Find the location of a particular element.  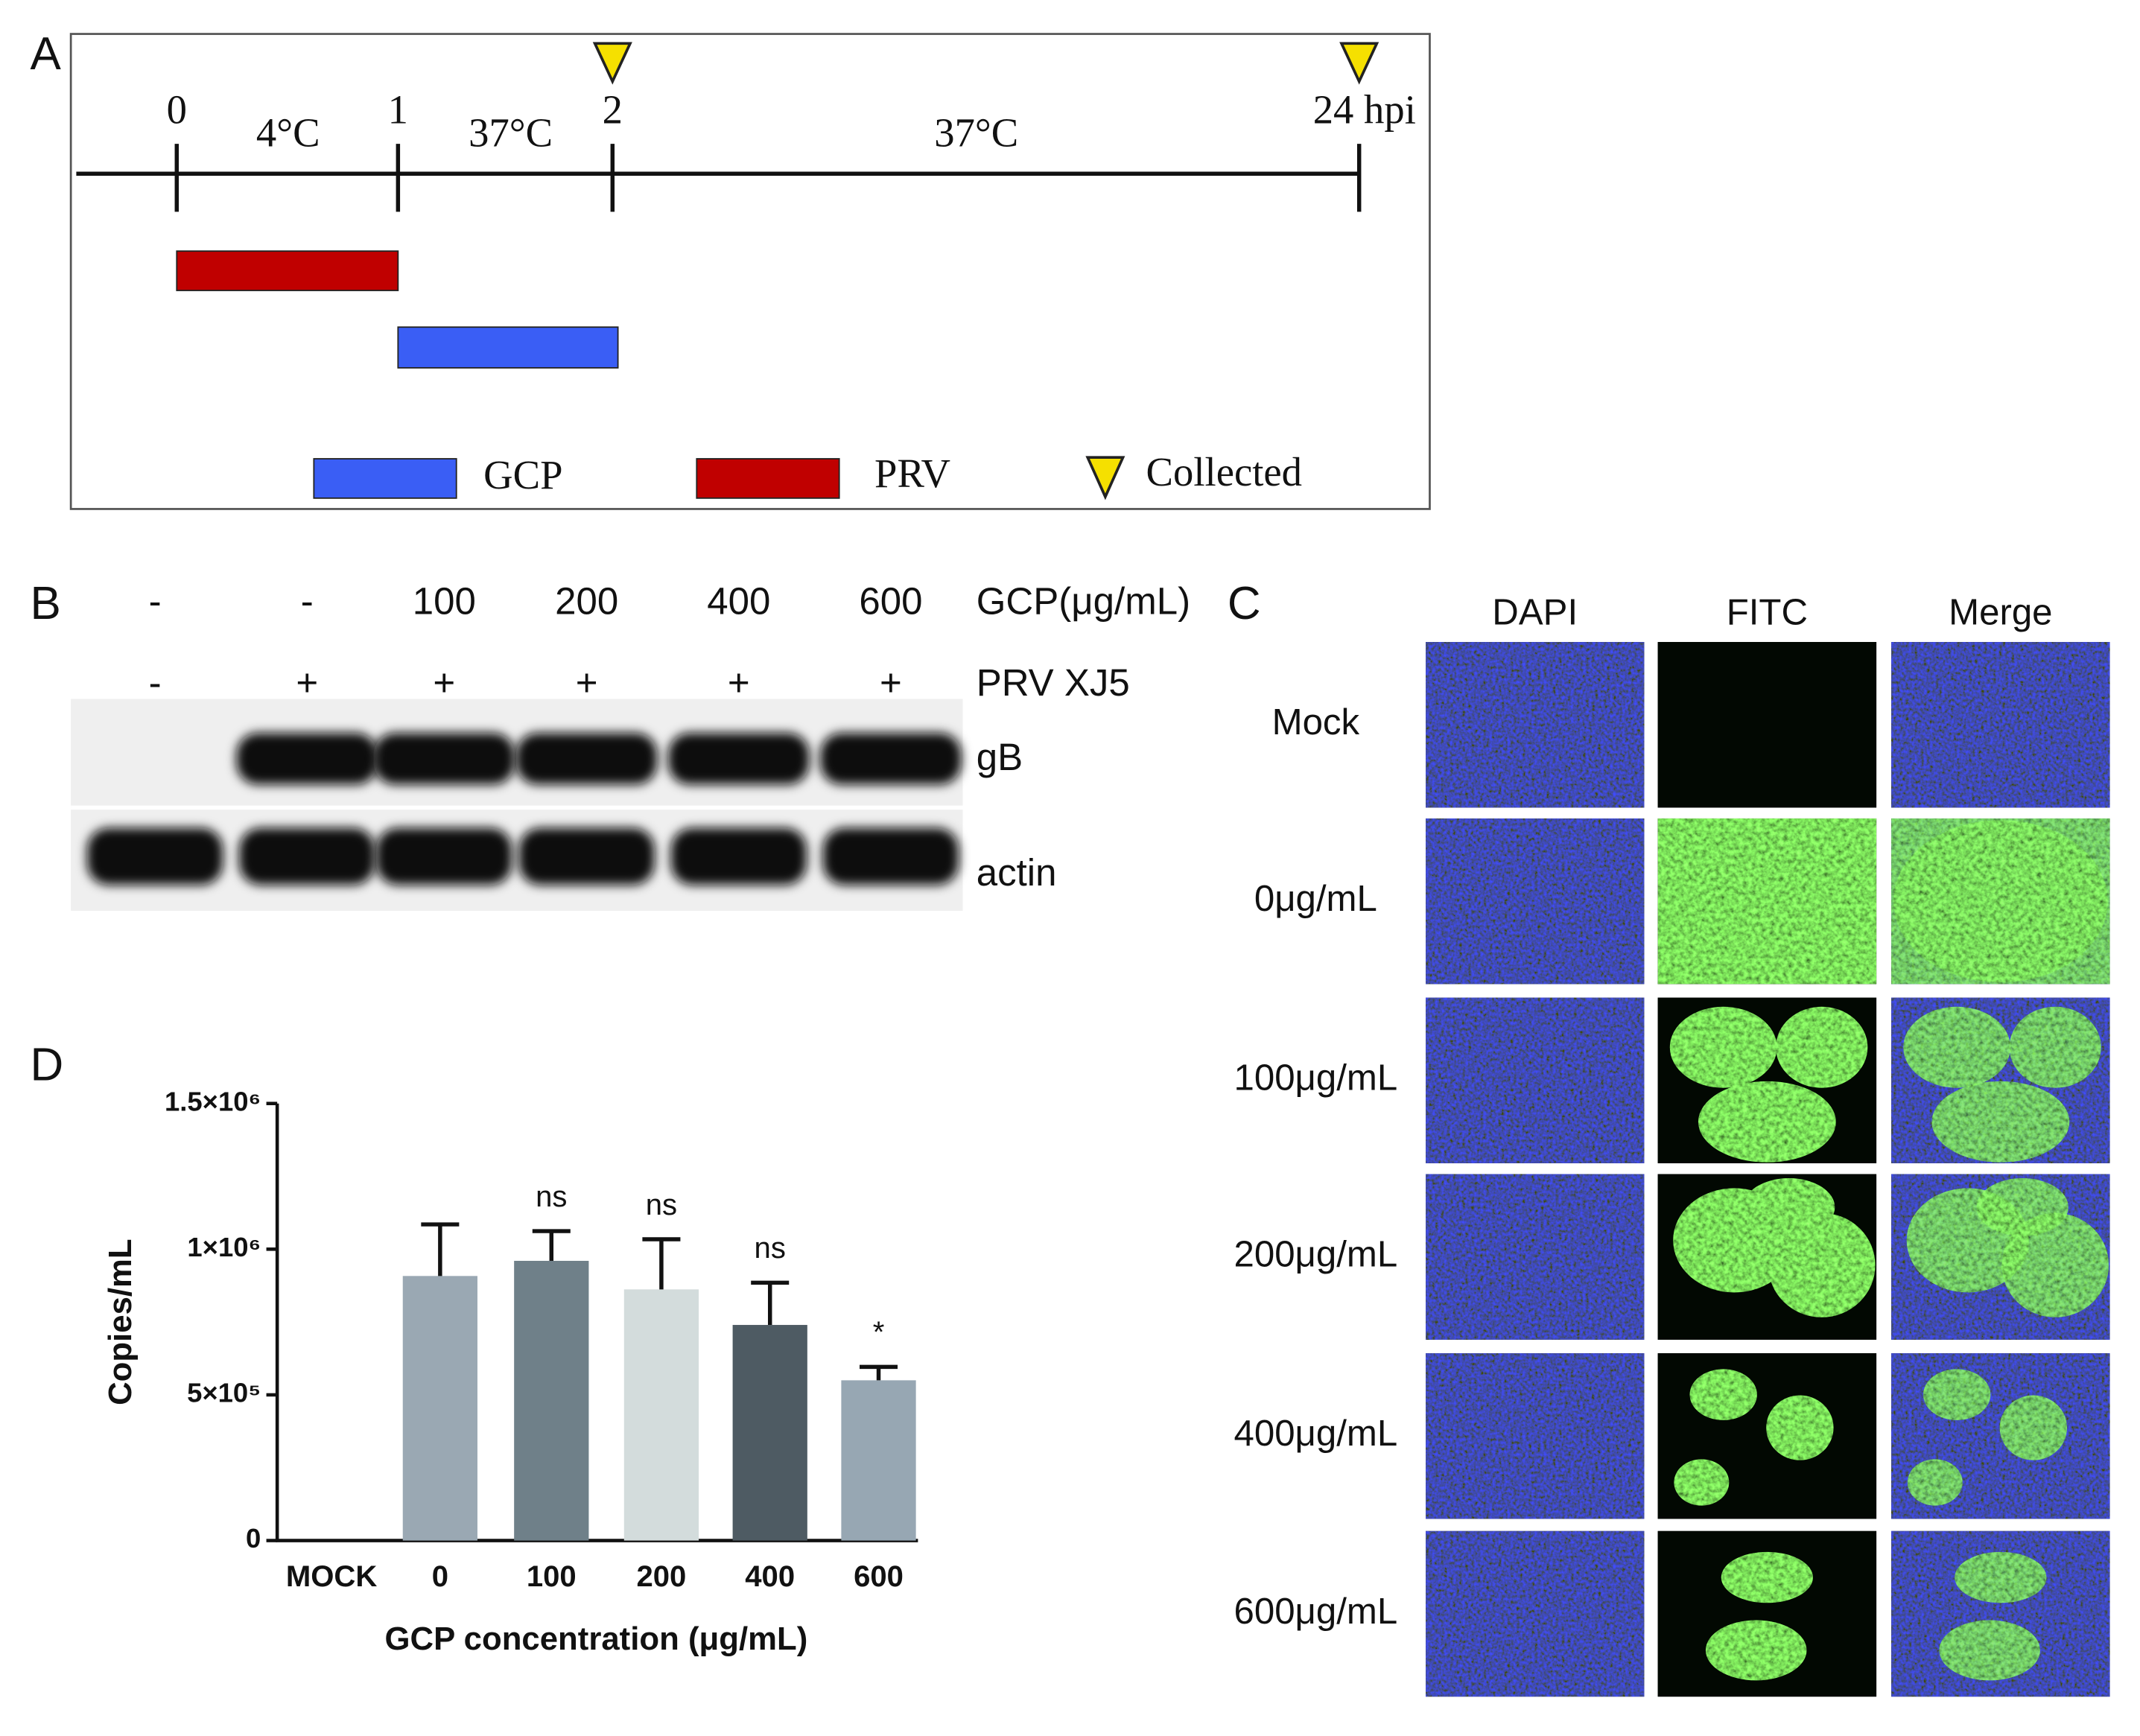

x-tick-label: MOCK is located at coordinates (332, 1576).